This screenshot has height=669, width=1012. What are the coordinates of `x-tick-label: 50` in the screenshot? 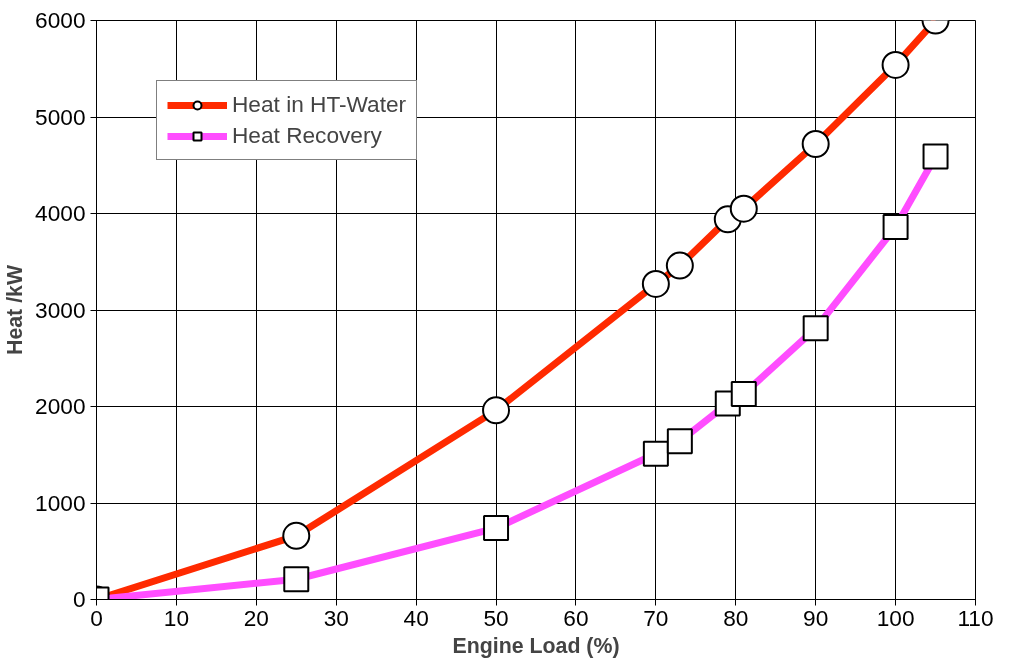 It's located at (496, 617).